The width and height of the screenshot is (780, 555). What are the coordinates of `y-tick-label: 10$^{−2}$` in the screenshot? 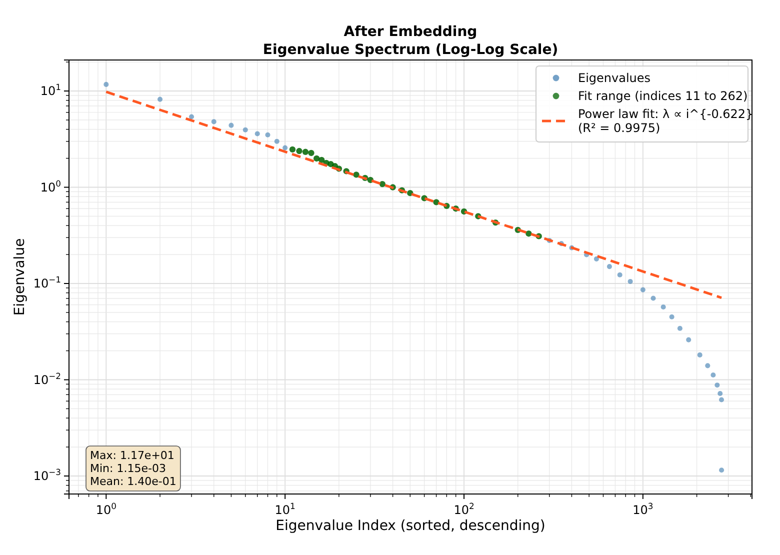 It's located at (47, 378).